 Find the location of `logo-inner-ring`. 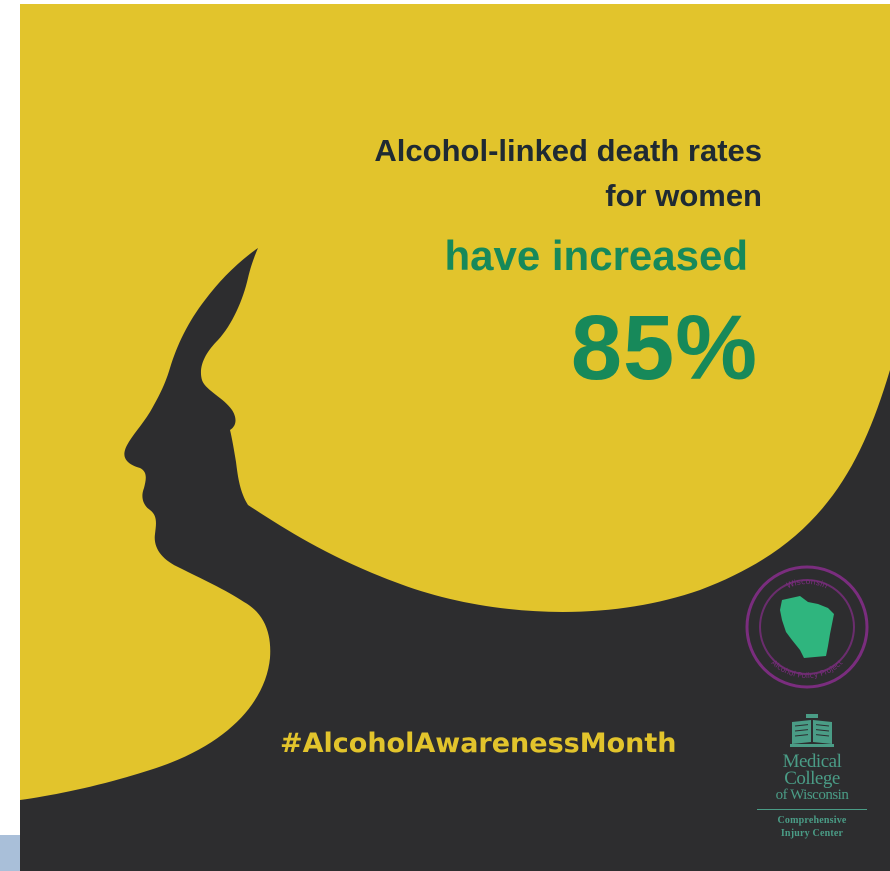

logo-inner-ring is located at coordinates (807, 627).